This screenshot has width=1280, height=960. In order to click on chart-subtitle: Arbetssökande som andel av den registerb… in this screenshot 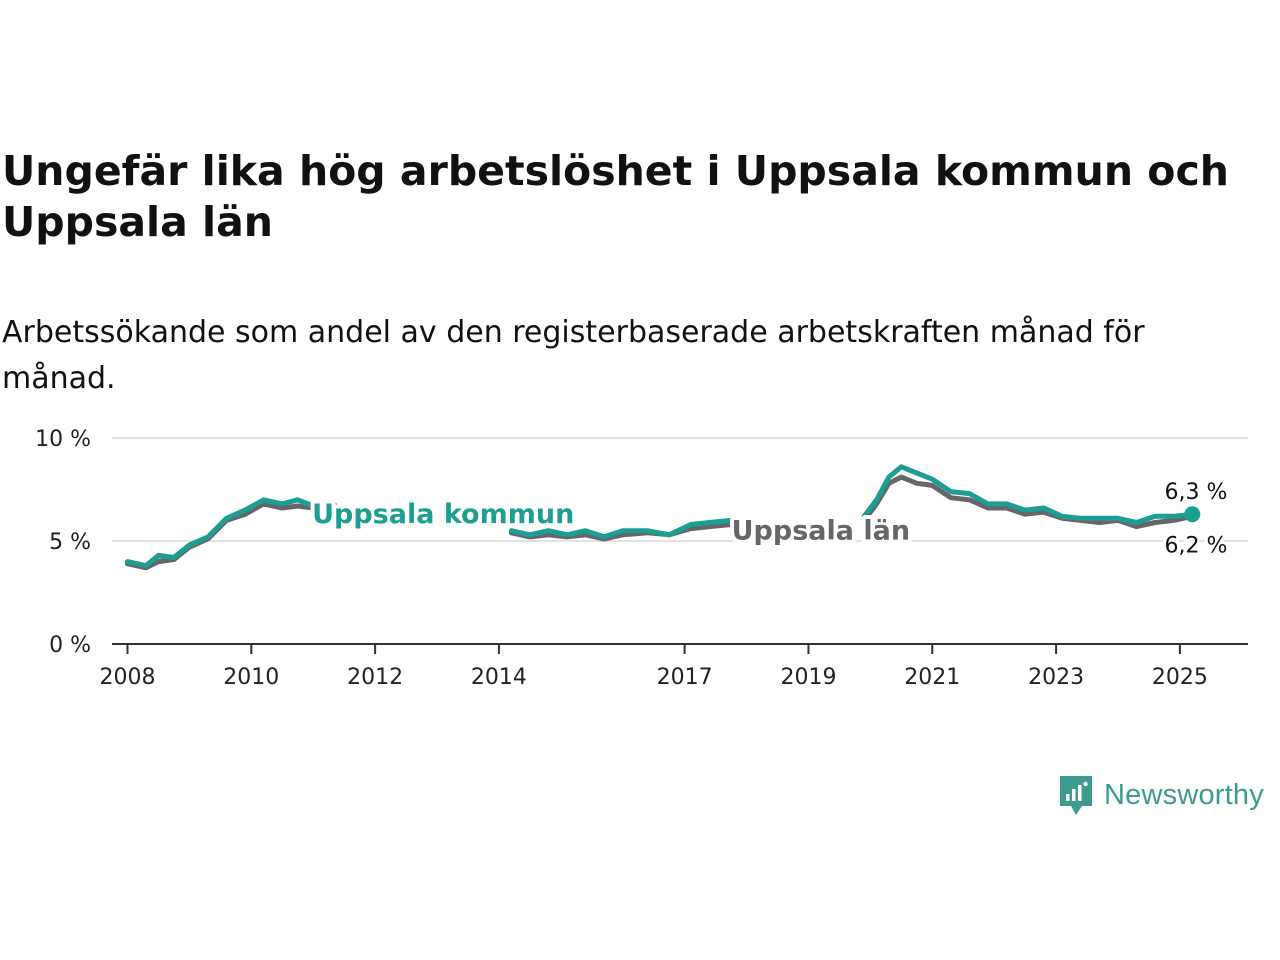, I will do `click(573, 355)`.